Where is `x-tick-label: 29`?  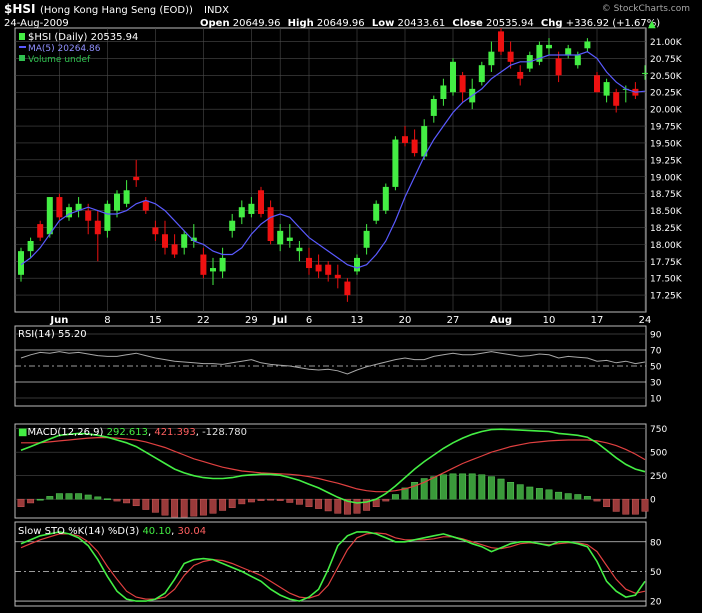 x-tick-label: 29 is located at coordinates (251, 320).